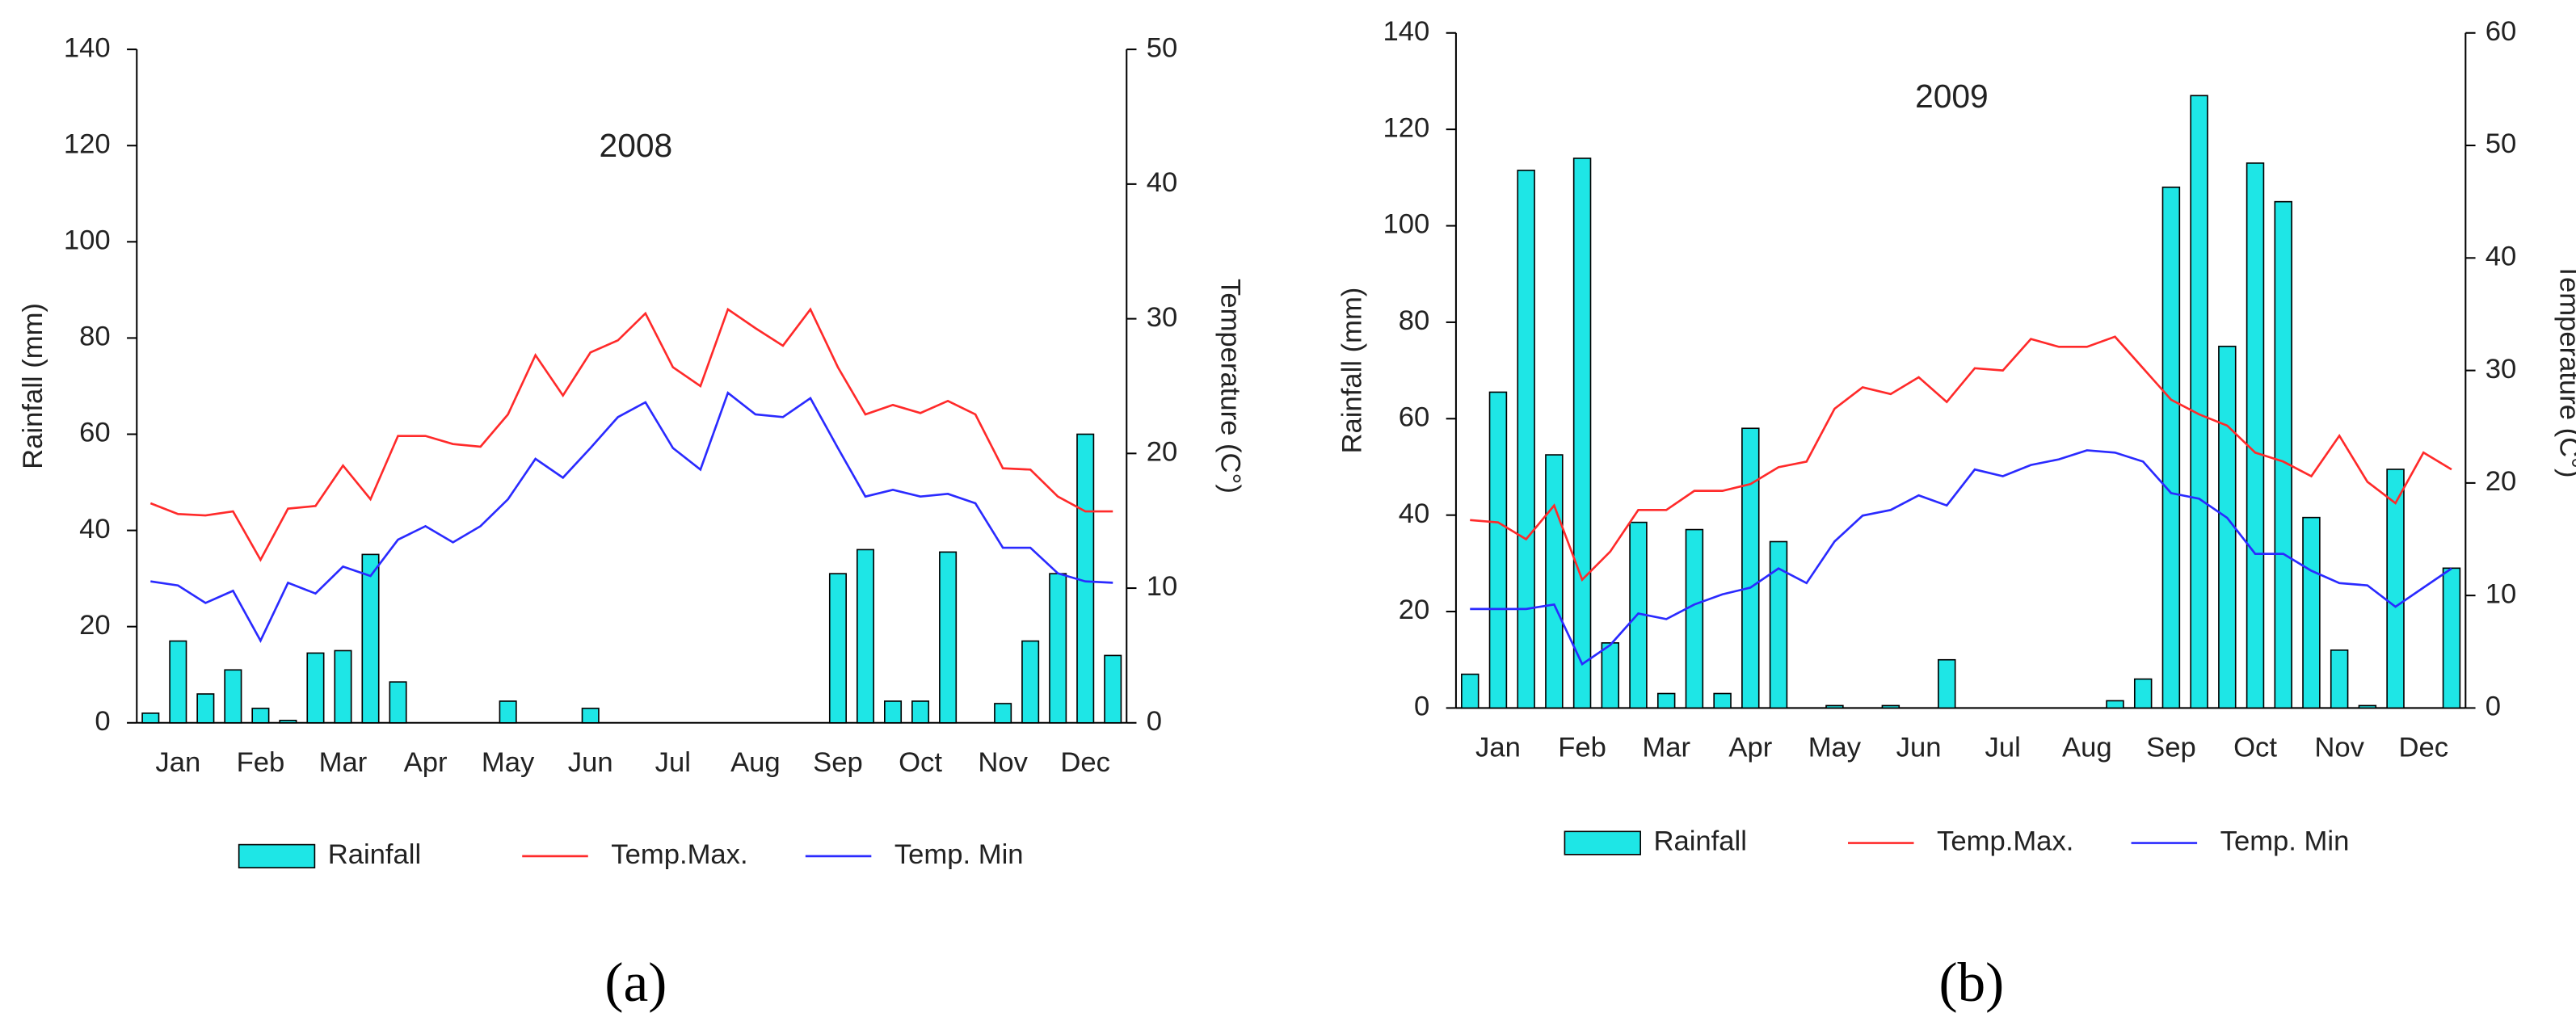 This screenshot has height=1034, width=2576. What do you see at coordinates (95, 433) in the screenshot?
I see `y-tick-label: 60` at bounding box center [95, 433].